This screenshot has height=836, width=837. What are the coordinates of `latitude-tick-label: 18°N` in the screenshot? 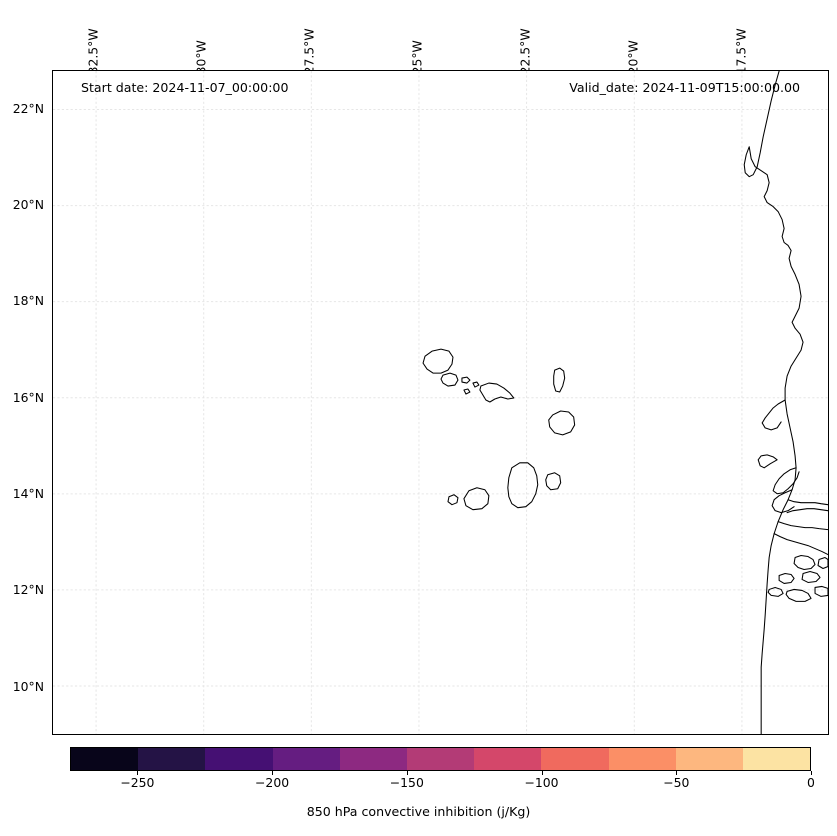 It's located at (28, 301).